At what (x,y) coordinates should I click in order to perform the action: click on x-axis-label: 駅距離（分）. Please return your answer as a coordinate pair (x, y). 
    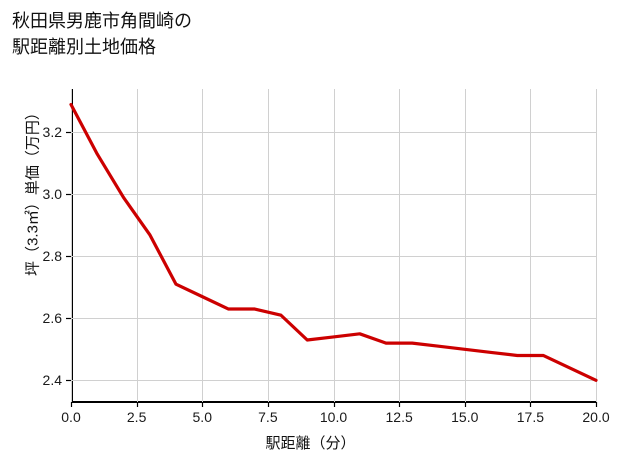
    Looking at the image, I should click on (310, 443).